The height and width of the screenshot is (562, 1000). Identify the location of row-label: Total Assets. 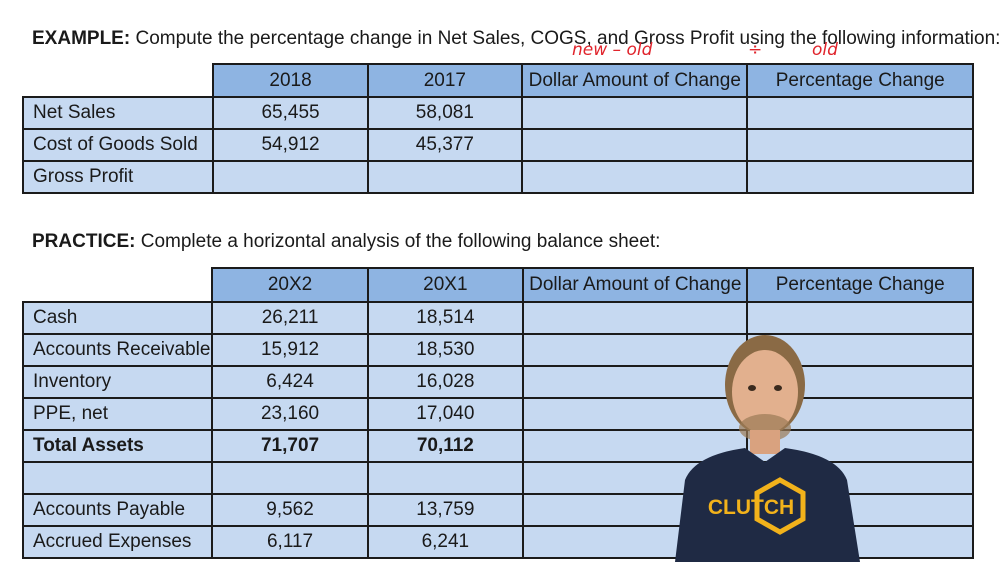
(117, 446).